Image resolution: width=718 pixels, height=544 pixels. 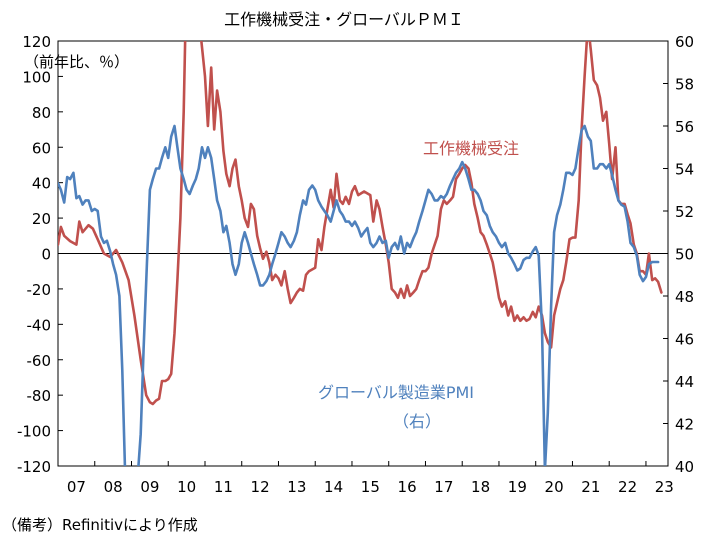 What do you see at coordinates (76, 62) in the screenshot?
I see `left-axis-unit: （前年比、％）` at bounding box center [76, 62].